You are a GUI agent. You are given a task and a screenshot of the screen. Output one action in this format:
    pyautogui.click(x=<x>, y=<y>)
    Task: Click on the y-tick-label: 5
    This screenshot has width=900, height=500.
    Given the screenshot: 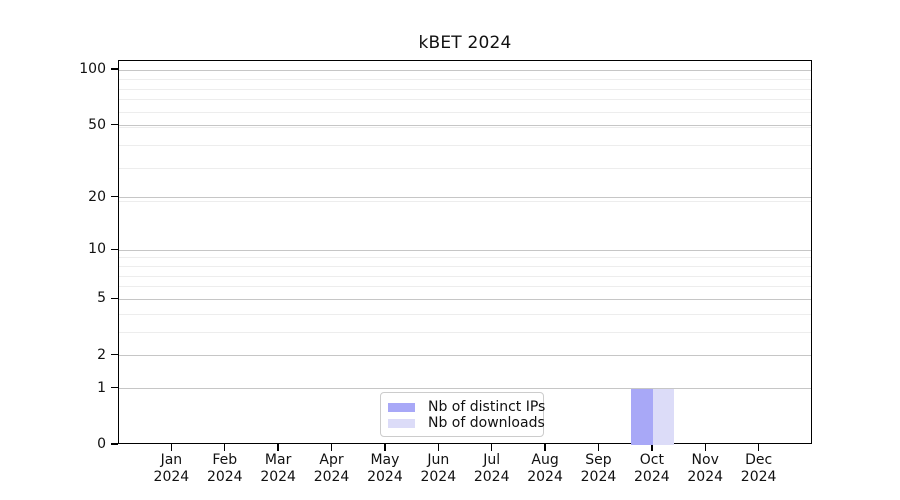 What is the action you would take?
    pyautogui.click(x=101, y=298)
    